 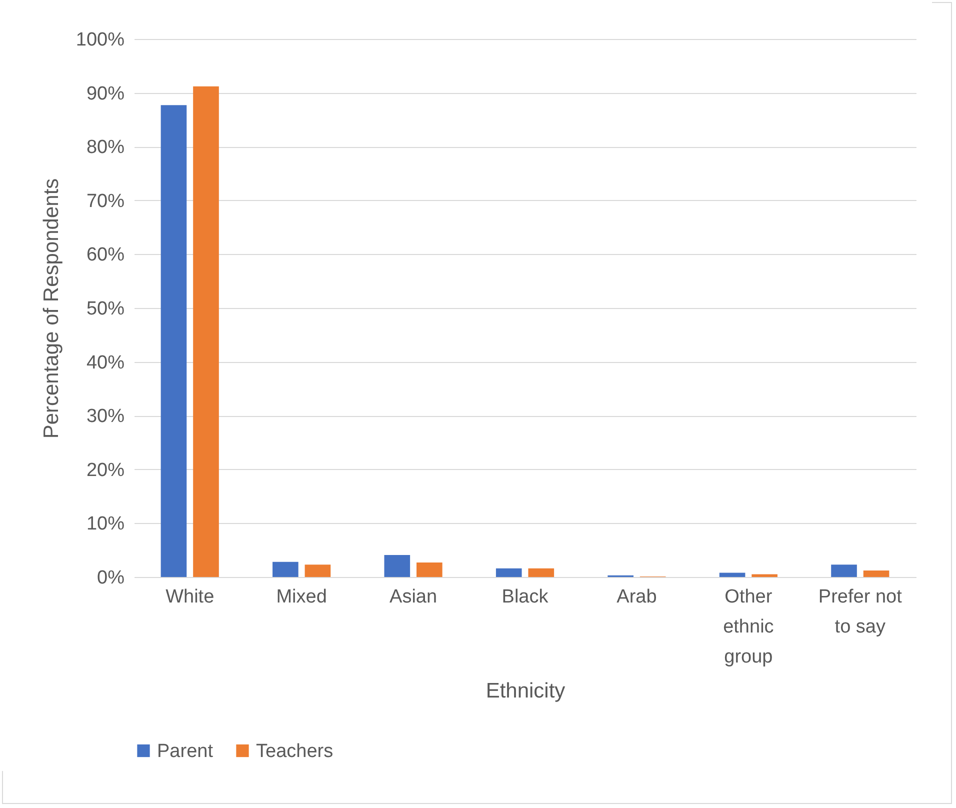 What do you see at coordinates (105, 417) in the screenshot?
I see `y-tick-label: 30%` at bounding box center [105, 417].